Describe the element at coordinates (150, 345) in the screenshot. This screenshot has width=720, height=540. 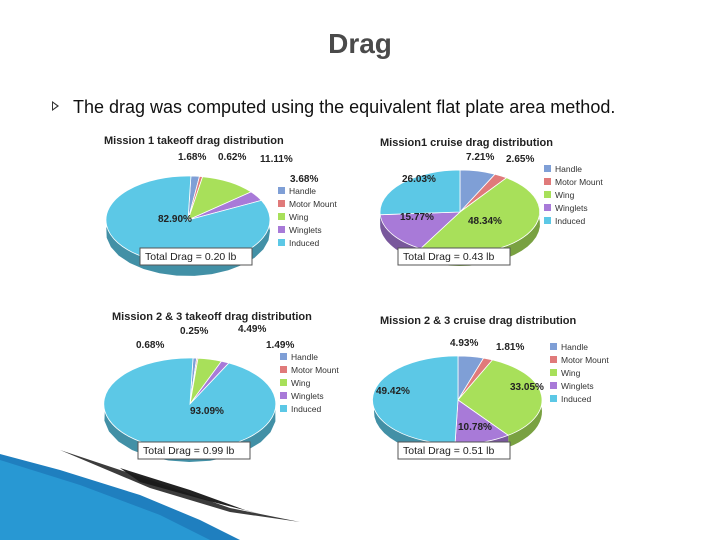
I see `pie-value-label: 0.68%` at that location.